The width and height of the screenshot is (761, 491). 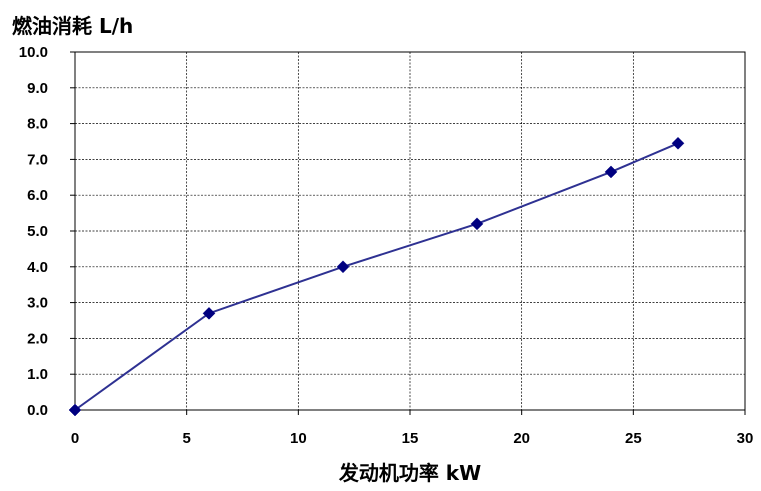 I want to click on x-axis: 0 5 10 15 20 25 30, so click(x=412, y=428).